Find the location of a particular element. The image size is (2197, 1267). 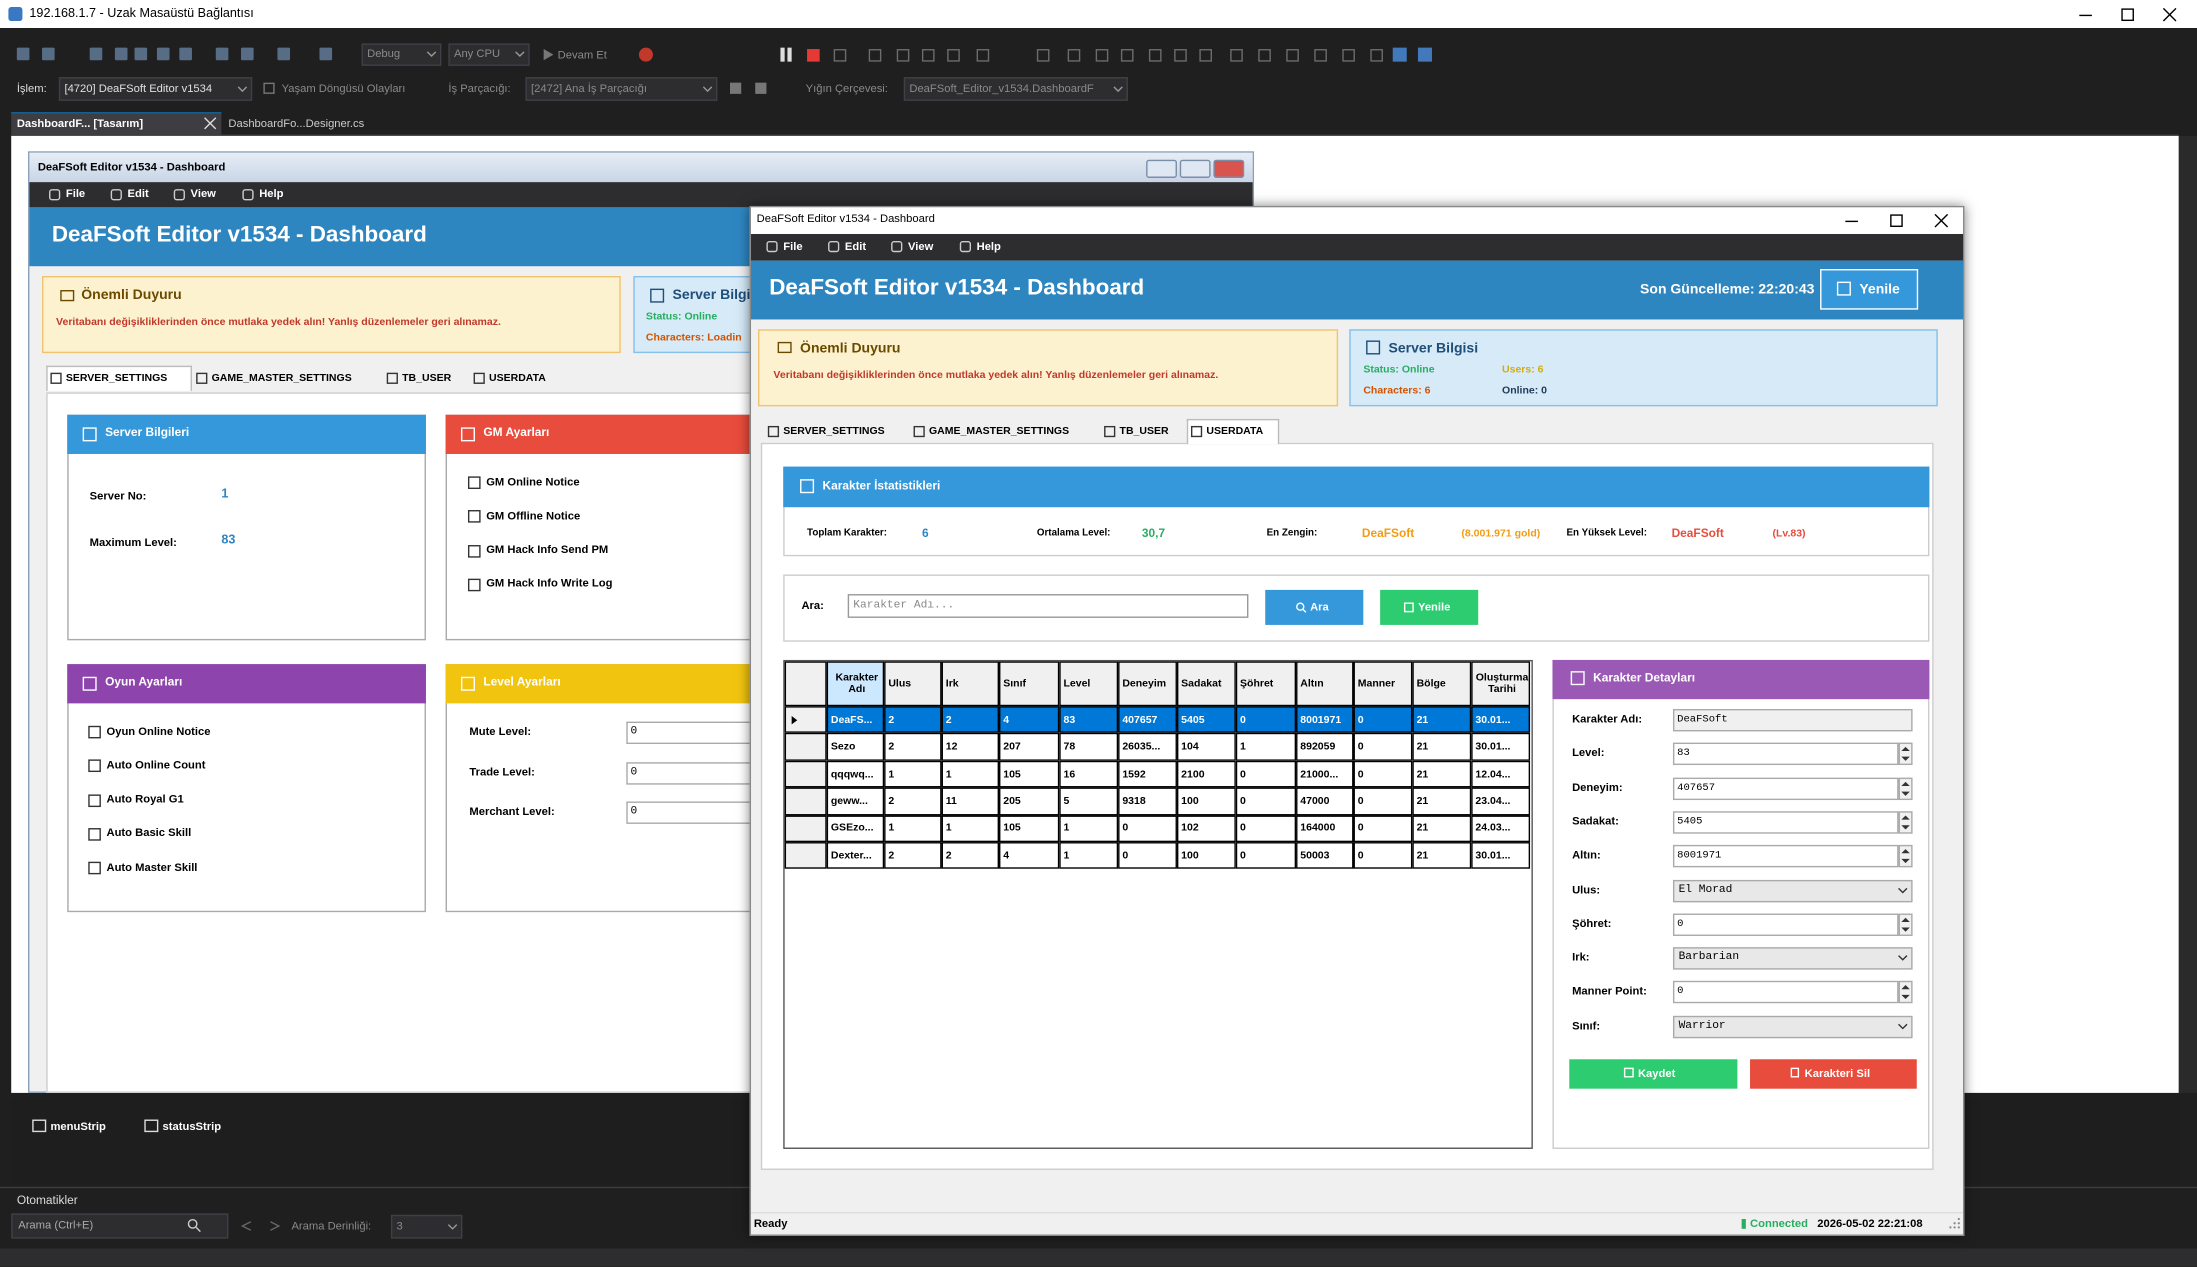

tray-item: statusStrip is located at coordinates (192, 1126).